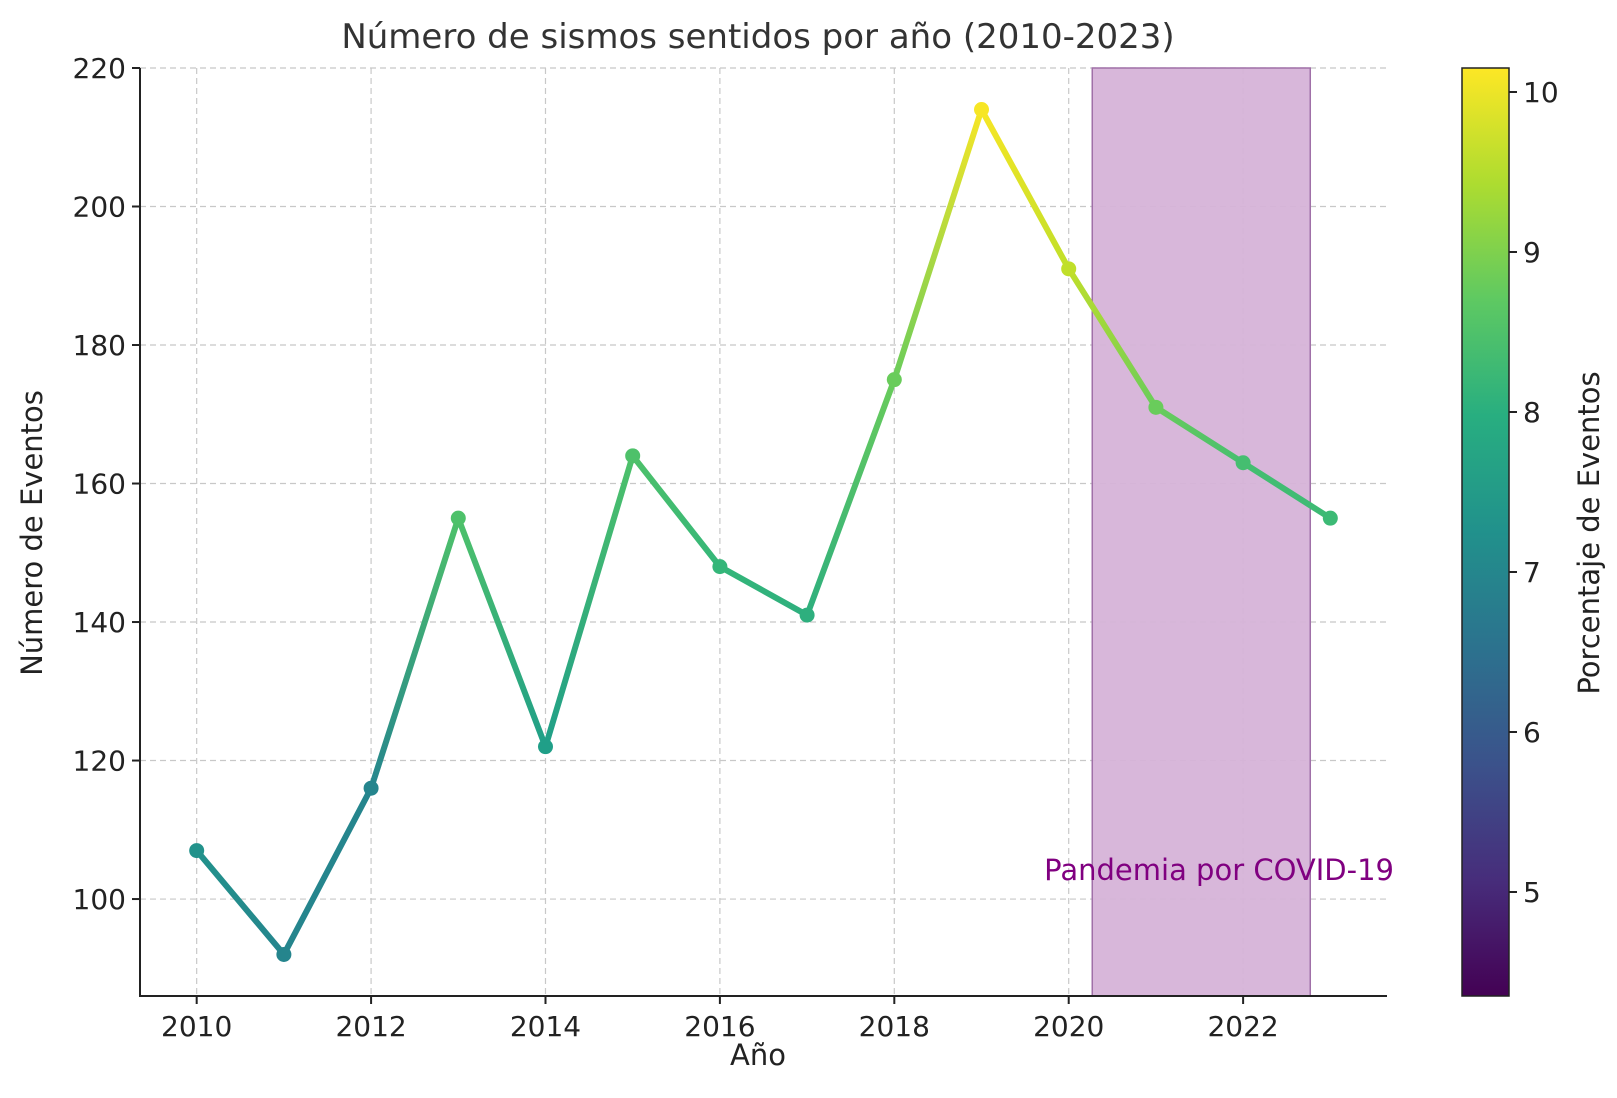 The height and width of the screenshot is (1098, 1617). Describe the element at coordinates (99, 484) in the screenshot. I see `y-tick-label: 160` at that location.